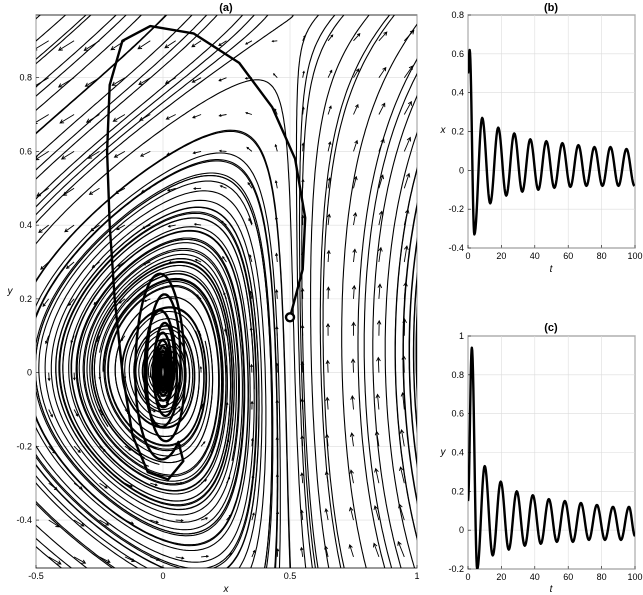  What do you see at coordinates (467, 577) in the screenshot?
I see `x-tick-label: 0` at bounding box center [467, 577].